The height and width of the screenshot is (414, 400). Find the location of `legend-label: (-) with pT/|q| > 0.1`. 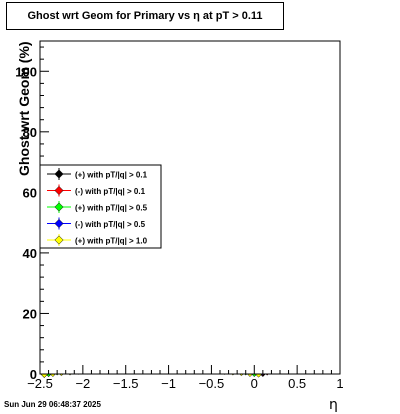

legend-label: (-) with pT/|q| > 0.1 is located at coordinates (110, 191).